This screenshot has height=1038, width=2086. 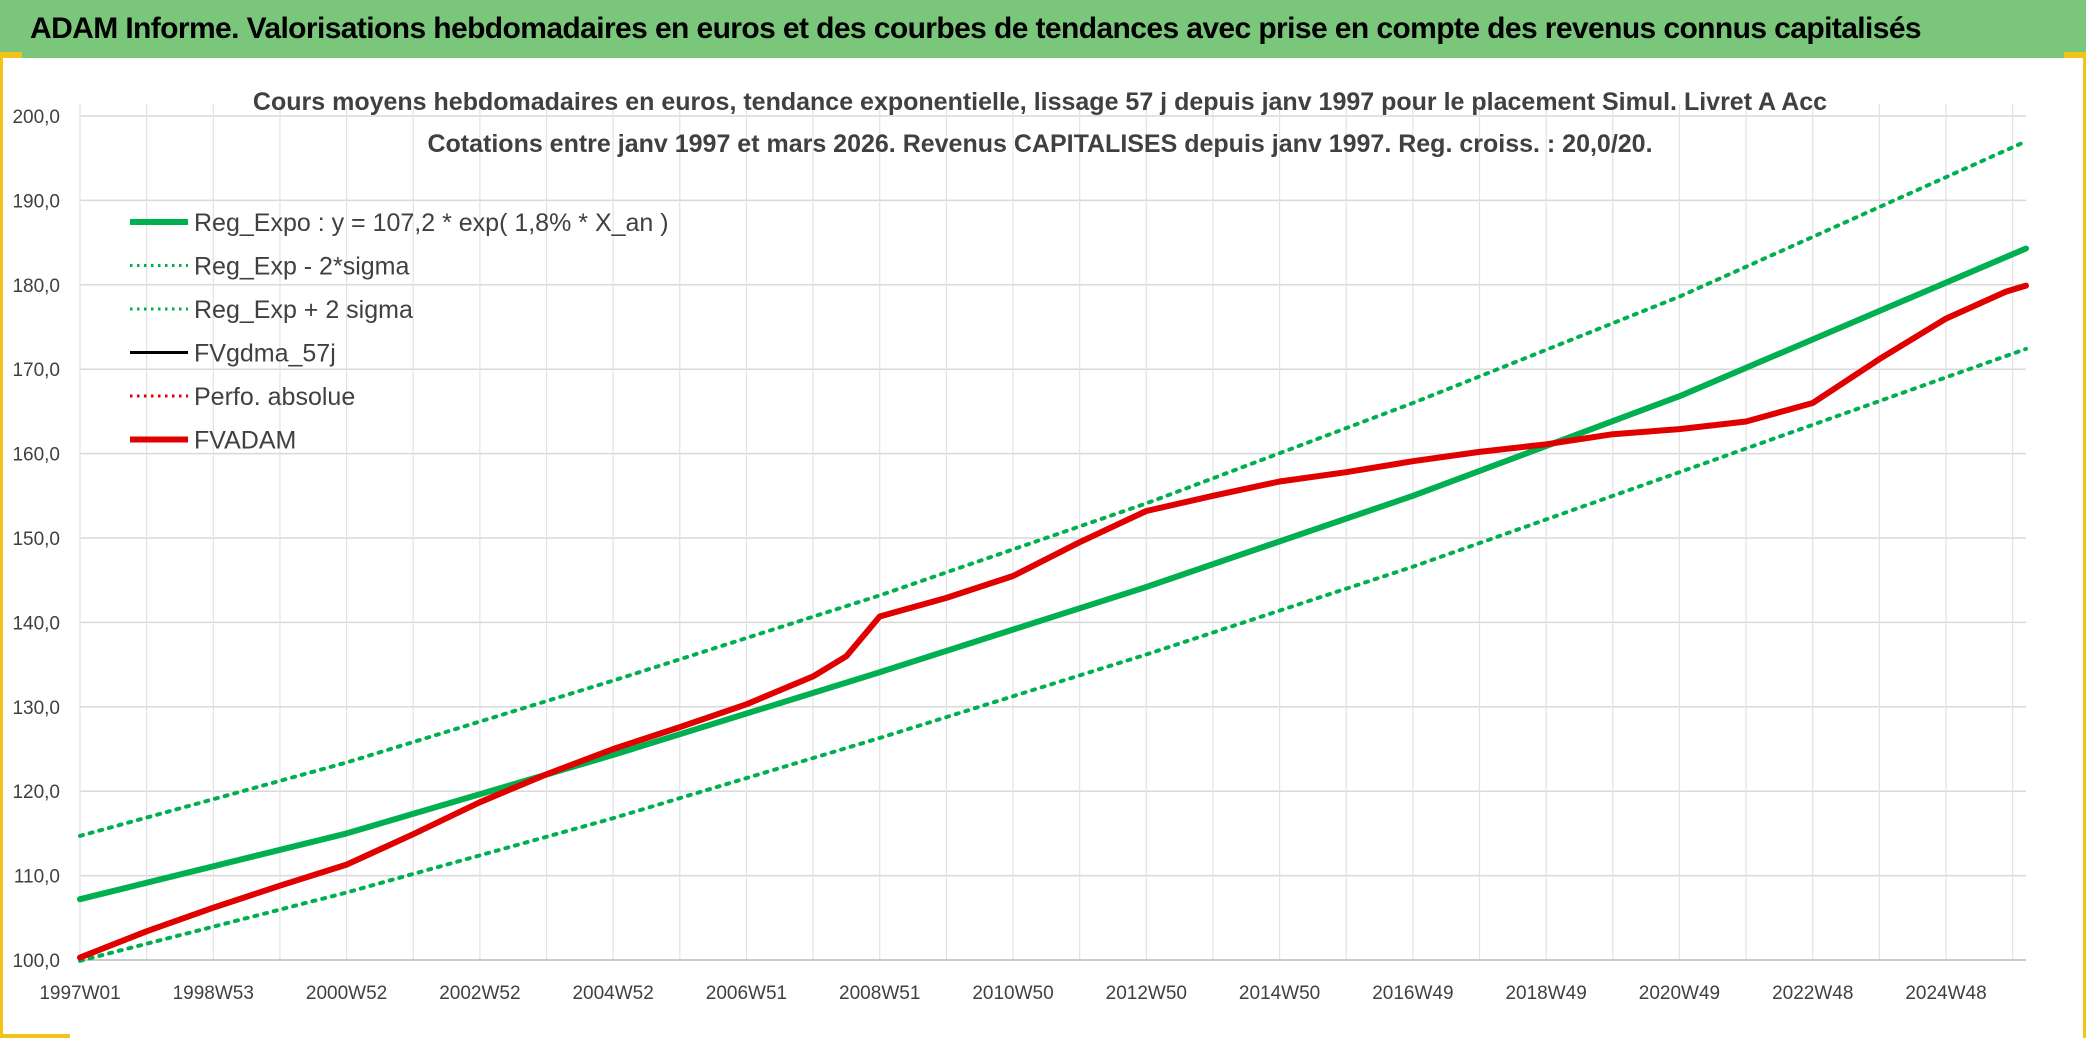 What do you see at coordinates (2075, 55) in the screenshot?
I see `corner-accent-right` at bounding box center [2075, 55].